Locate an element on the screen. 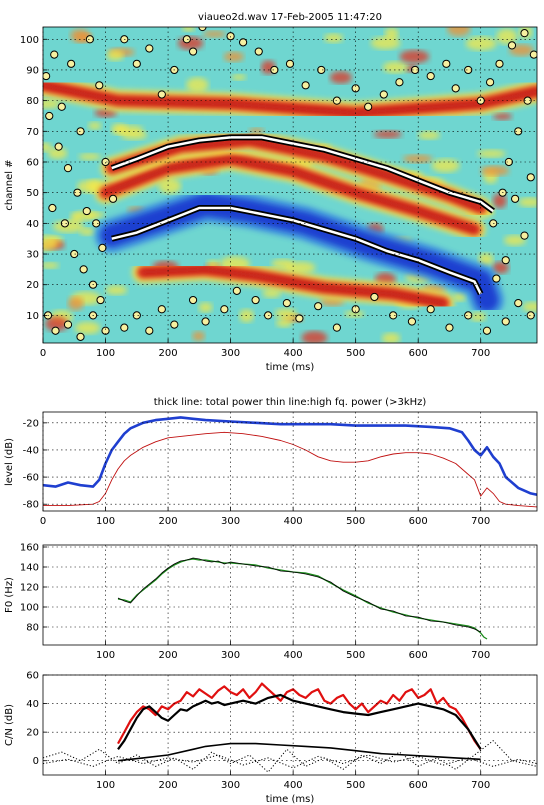 The image size is (544, 805). spectrogram-xlabel: time (ms) is located at coordinates (290, 367).